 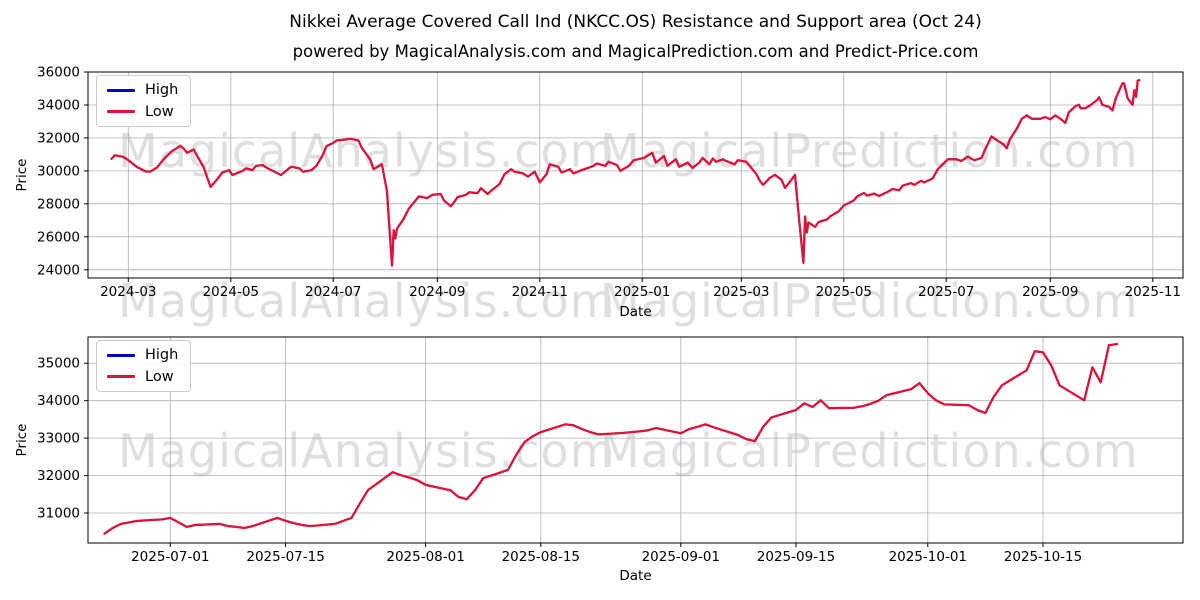 What do you see at coordinates (58, 237) in the screenshot?
I see `svg-text: 26000` at bounding box center [58, 237].